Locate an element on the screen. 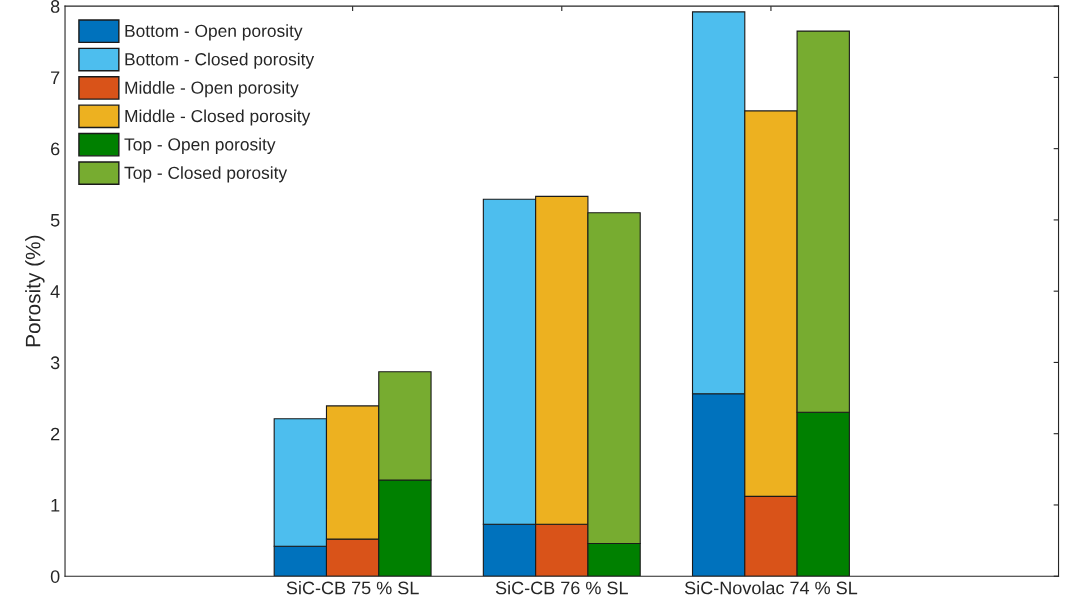 The height and width of the screenshot is (613, 1066). y-tick-label: 8 is located at coordinates (55, 6).